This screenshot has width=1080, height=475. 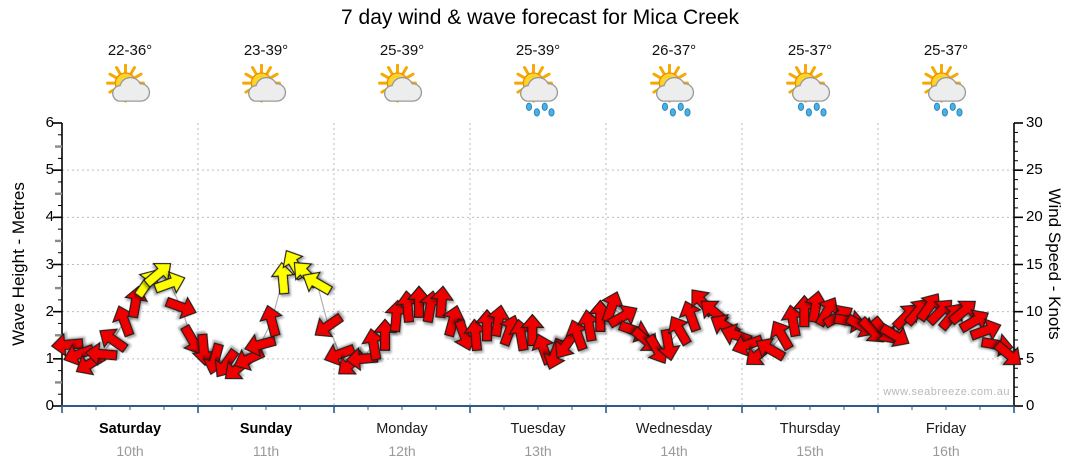 I want to click on left-axis-tick-label: 3, so click(x=49, y=264).